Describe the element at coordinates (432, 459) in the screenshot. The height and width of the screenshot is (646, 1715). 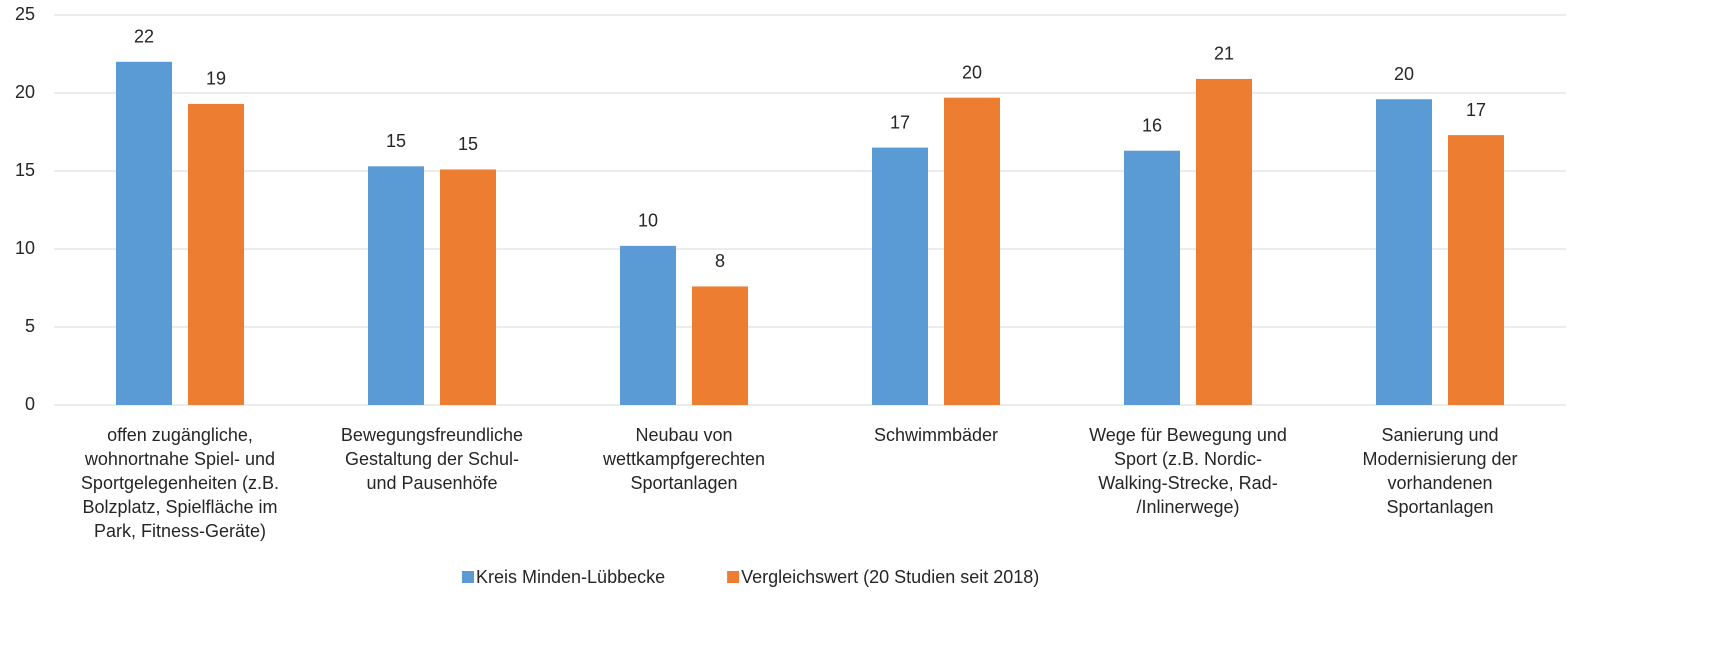
I see `x-tick-label: Gestaltung der Schul-` at that location.